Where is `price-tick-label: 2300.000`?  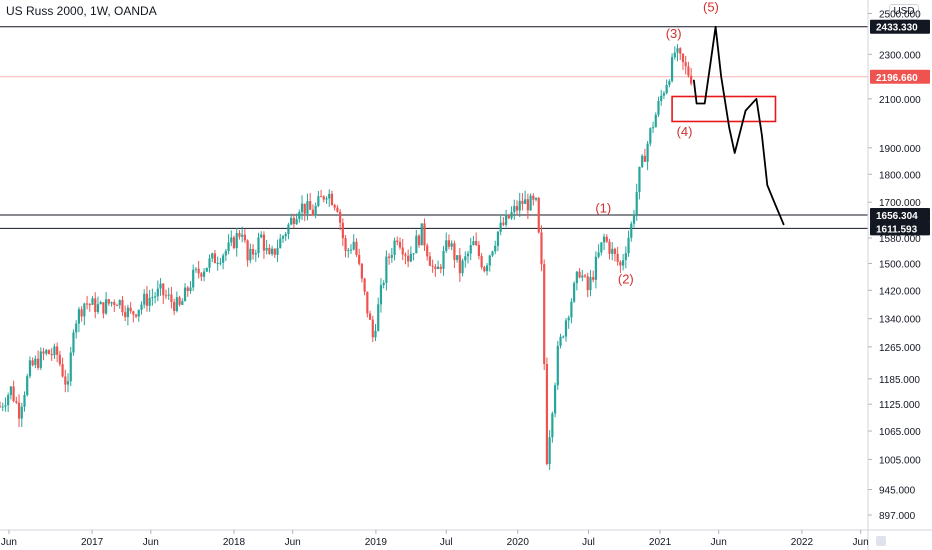 price-tick-label: 2300.000 is located at coordinates (900, 55).